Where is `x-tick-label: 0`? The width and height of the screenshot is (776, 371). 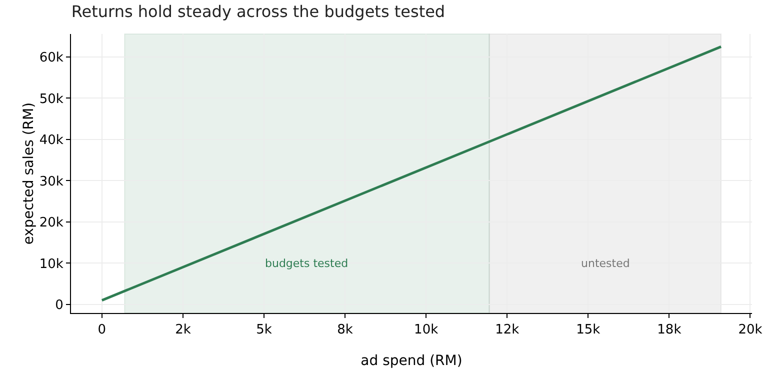
x-tick-label: 0 is located at coordinates (102, 330).